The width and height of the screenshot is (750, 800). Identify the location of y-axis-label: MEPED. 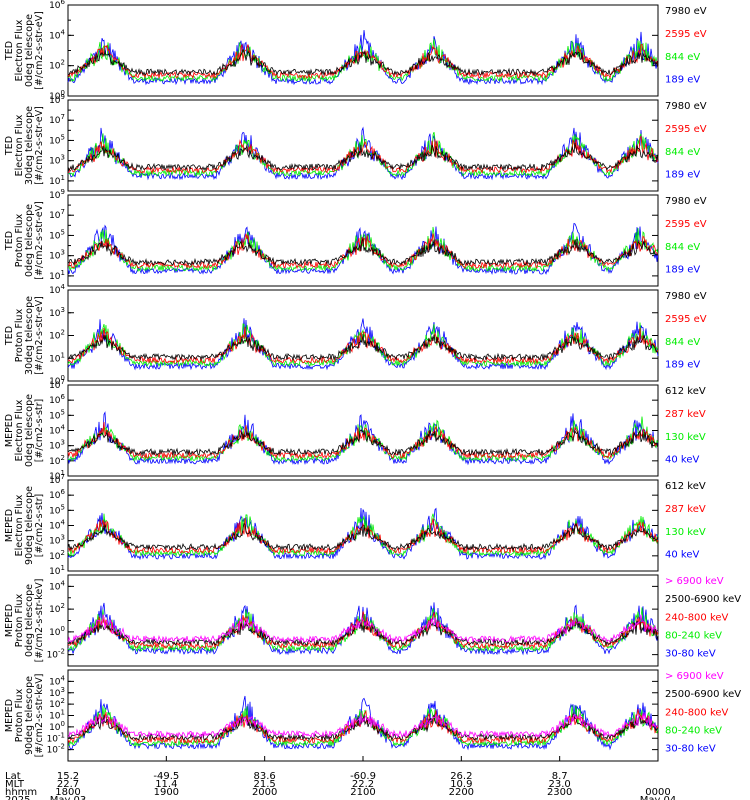
(9, 715).